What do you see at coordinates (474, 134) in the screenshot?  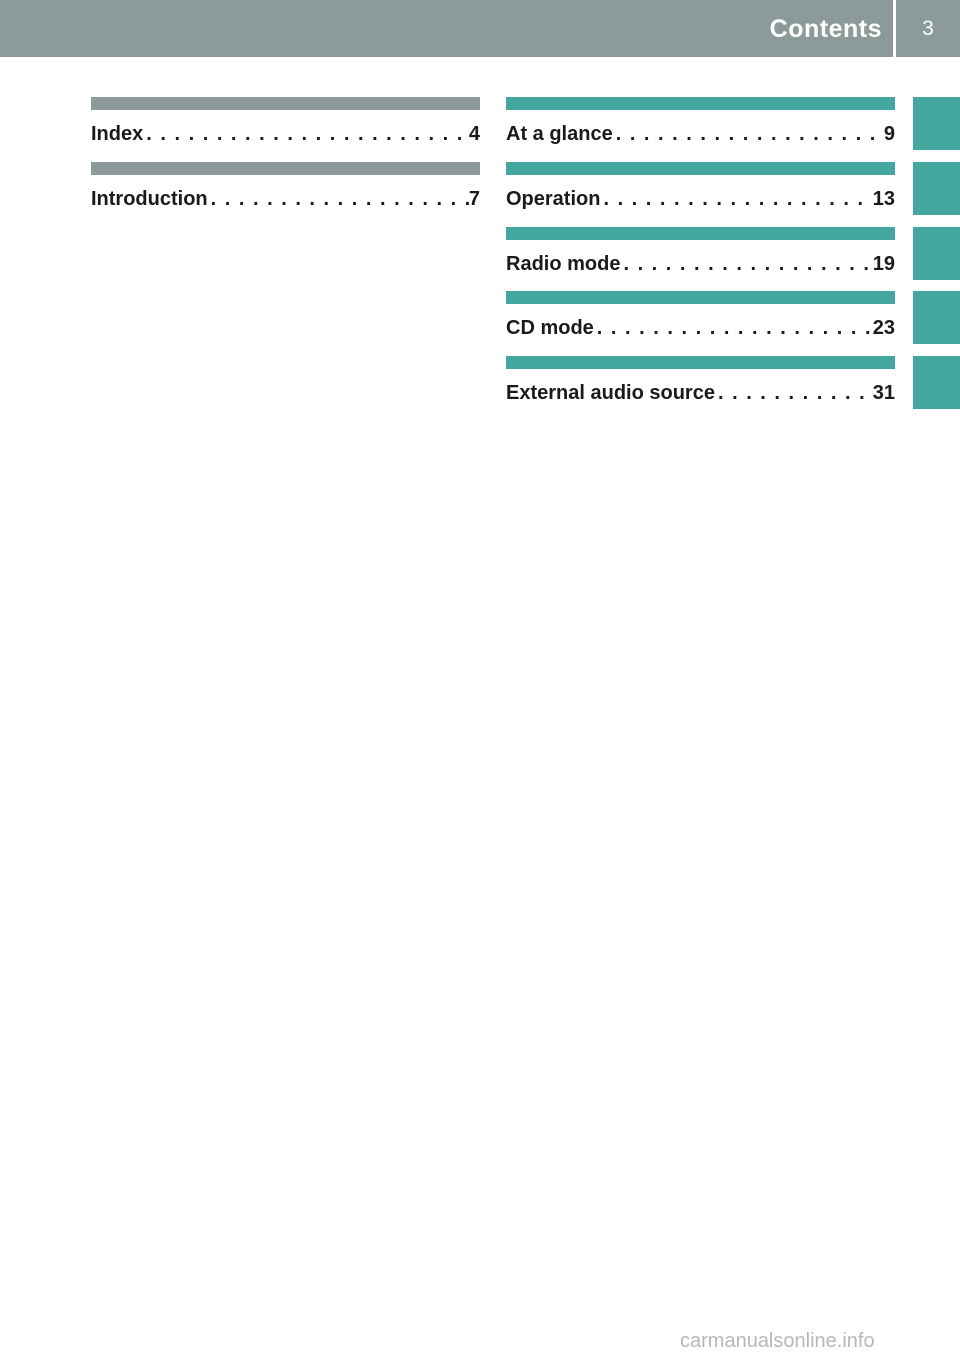 I see `entry-page-number: 4` at bounding box center [474, 134].